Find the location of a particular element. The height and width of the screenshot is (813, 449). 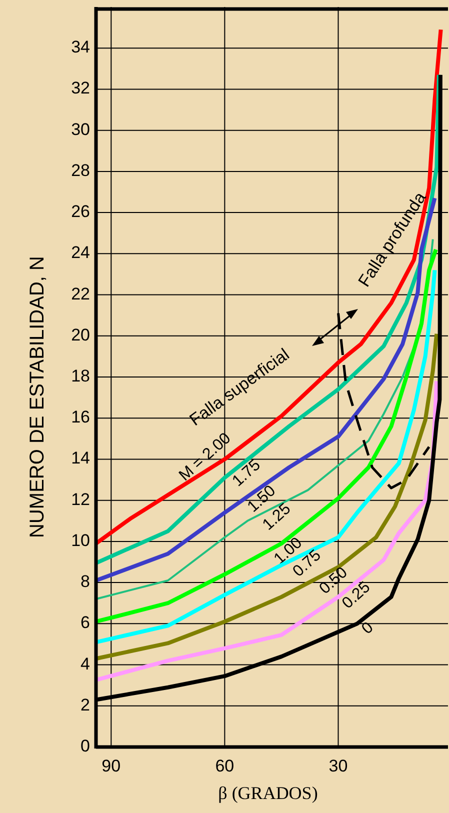

y-tick-label: 22 is located at coordinates (80, 294).